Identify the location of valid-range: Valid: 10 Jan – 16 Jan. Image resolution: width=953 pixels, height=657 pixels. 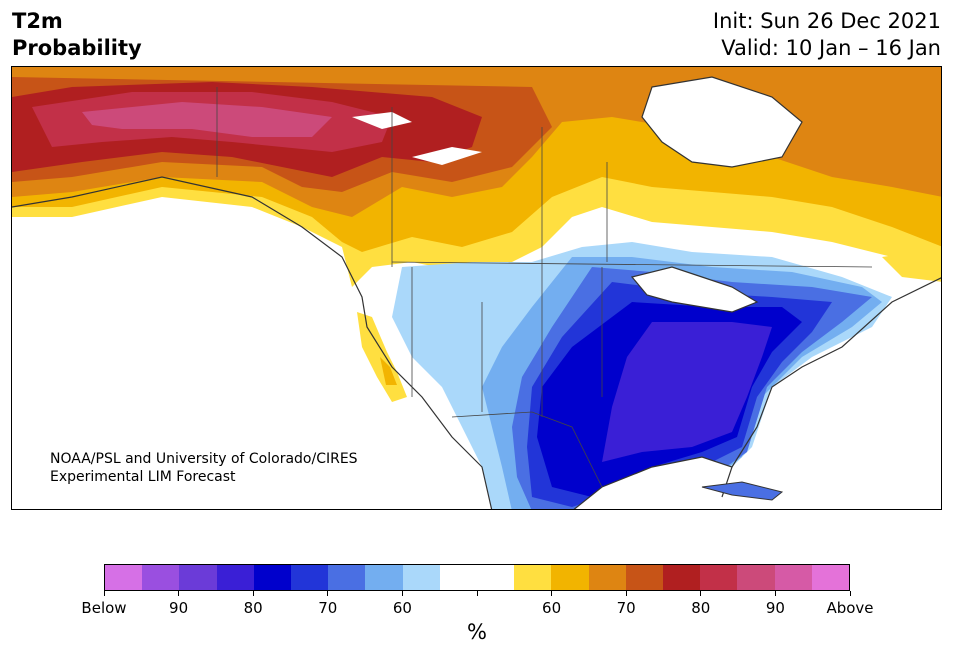
(831, 48).